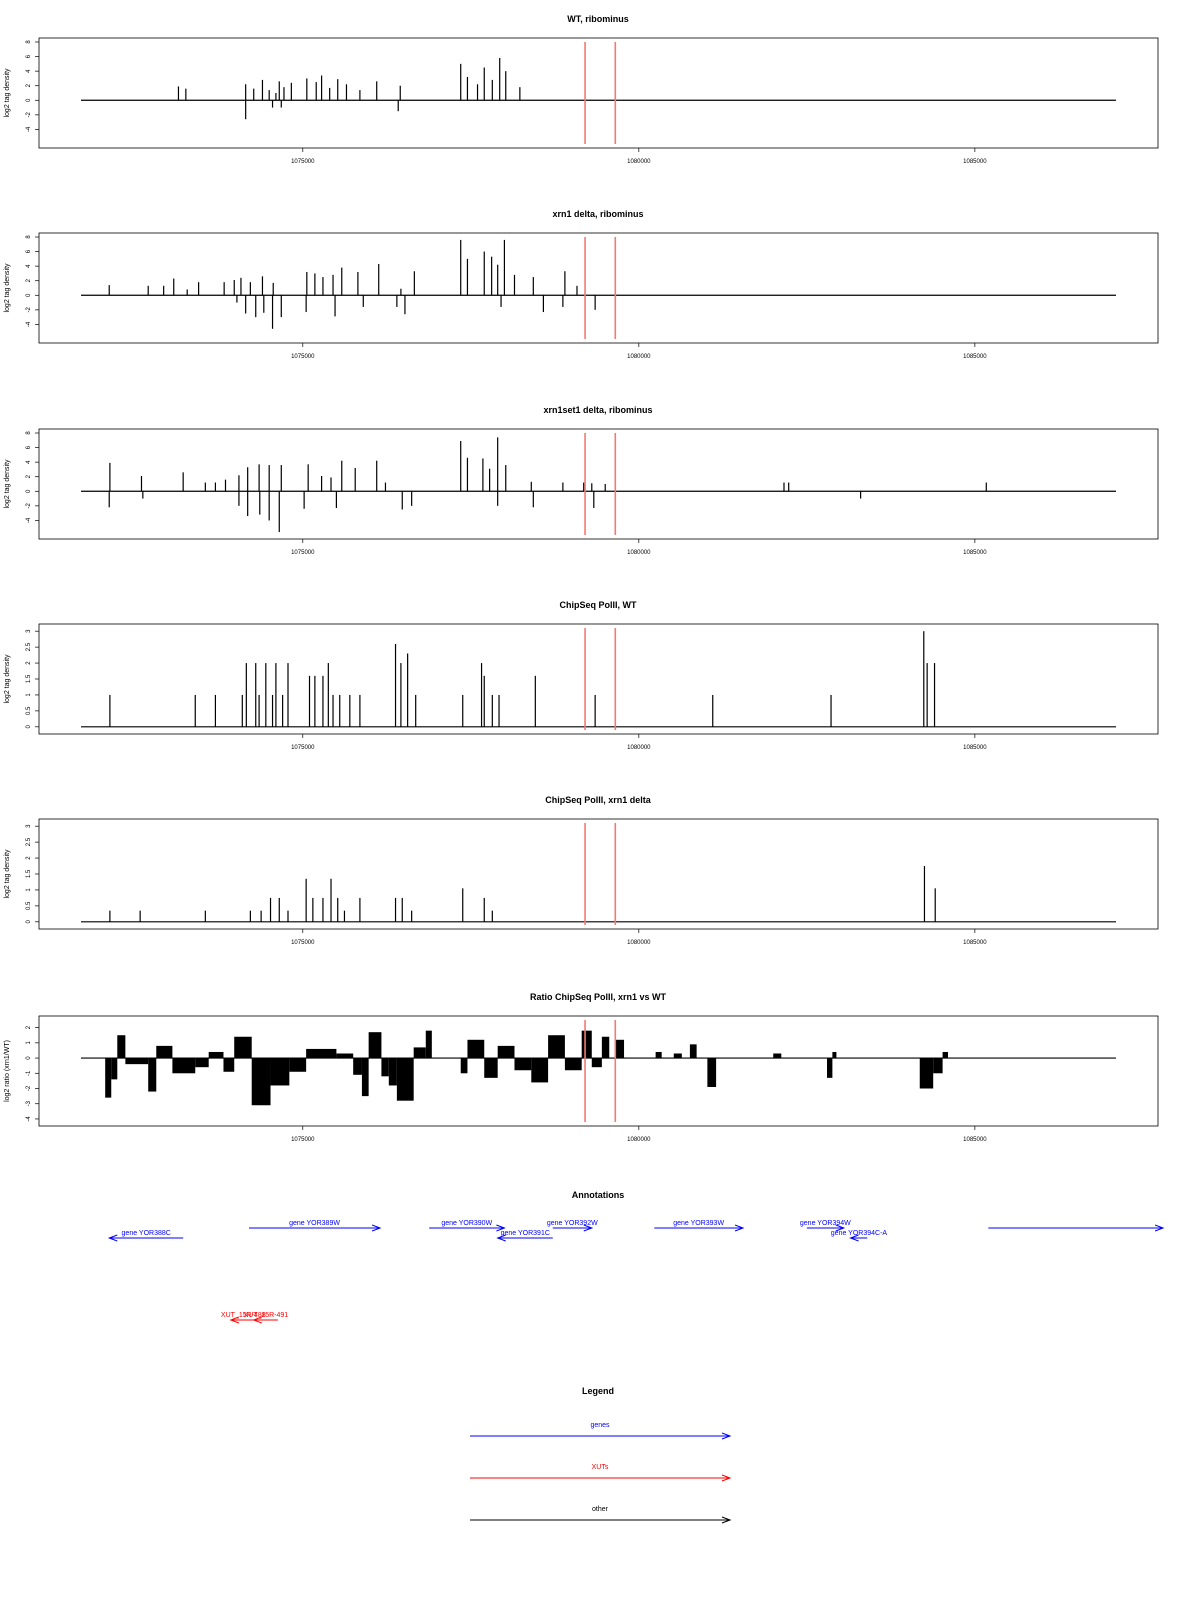 The image size is (1200, 1600). What do you see at coordinates (600, 1509) in the screenshot?
I see `legend-label: other` at bounding box center [600, 1509].